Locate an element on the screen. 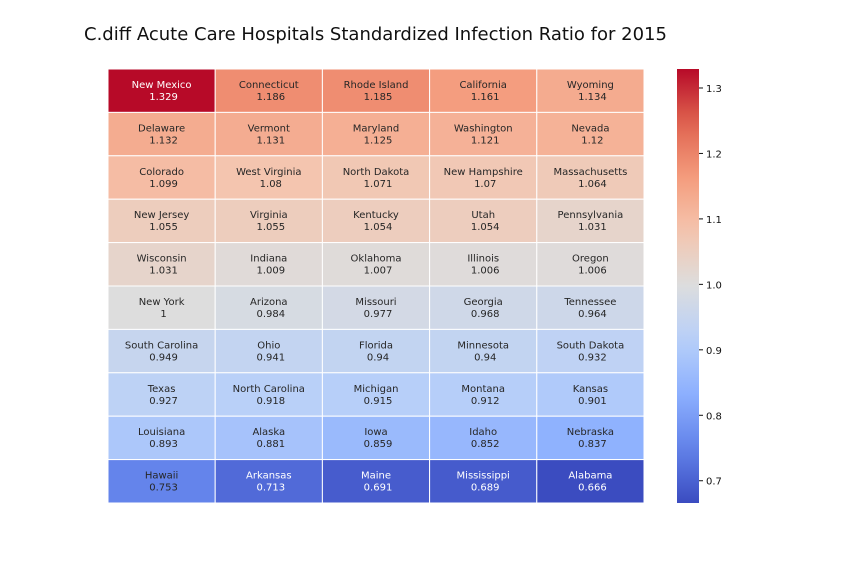 The image size is (864, 576). cell-state-label: Pennsylvania is located at coordinates (591, 215).